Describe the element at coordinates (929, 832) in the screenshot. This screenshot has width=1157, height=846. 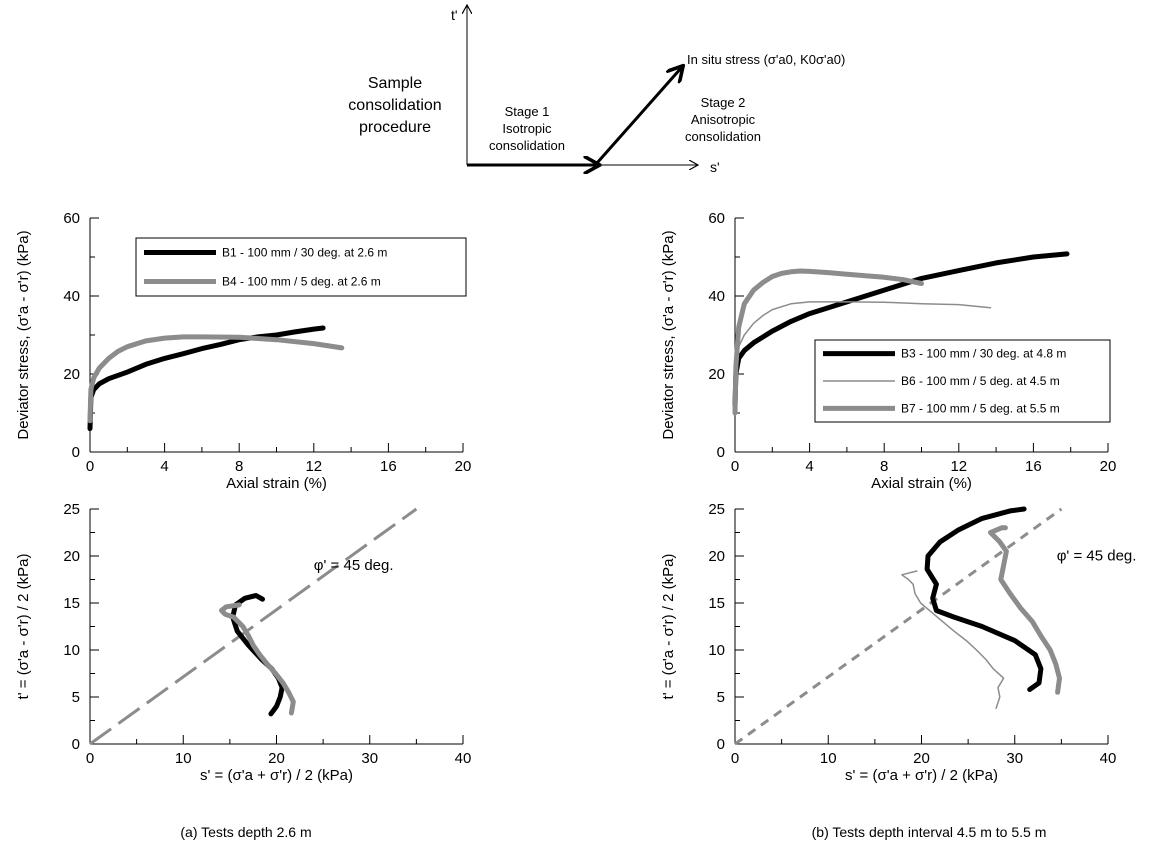
I see `caption-b: (b) Tests depth interval 4.5 m to 5.5 m` at that location.